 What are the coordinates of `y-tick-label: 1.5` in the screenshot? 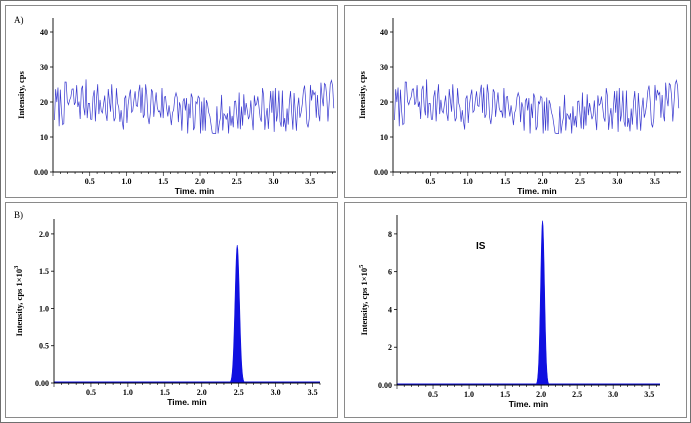 It's located at (44, 271).